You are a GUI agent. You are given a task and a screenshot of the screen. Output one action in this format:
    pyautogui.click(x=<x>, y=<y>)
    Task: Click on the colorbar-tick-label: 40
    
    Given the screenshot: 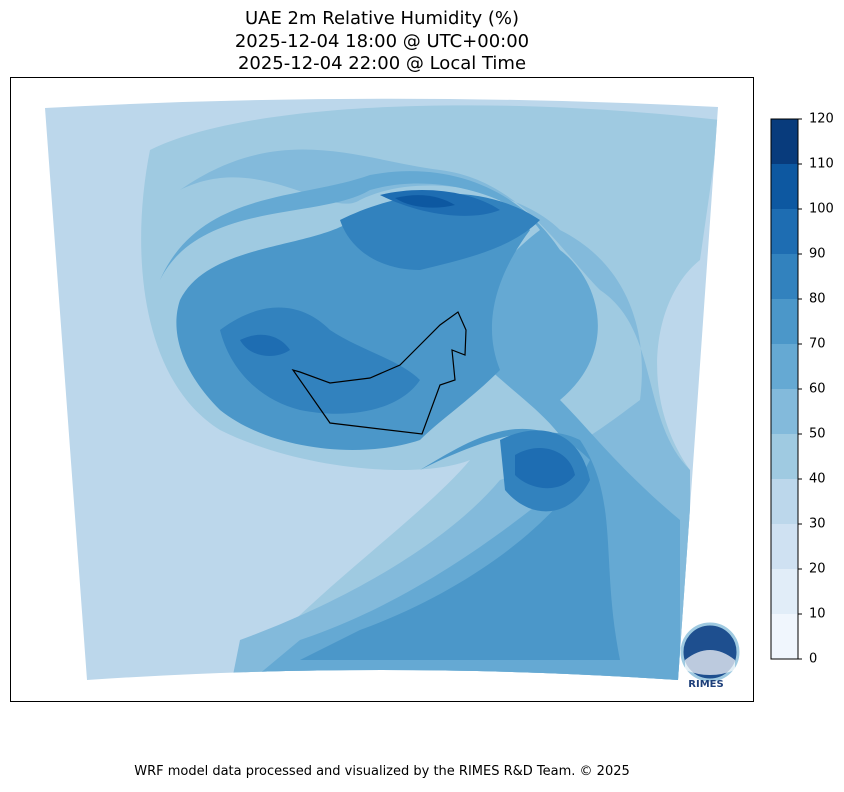 What is the action you would take?
    pyautogui.click(x=817, y=479)
    